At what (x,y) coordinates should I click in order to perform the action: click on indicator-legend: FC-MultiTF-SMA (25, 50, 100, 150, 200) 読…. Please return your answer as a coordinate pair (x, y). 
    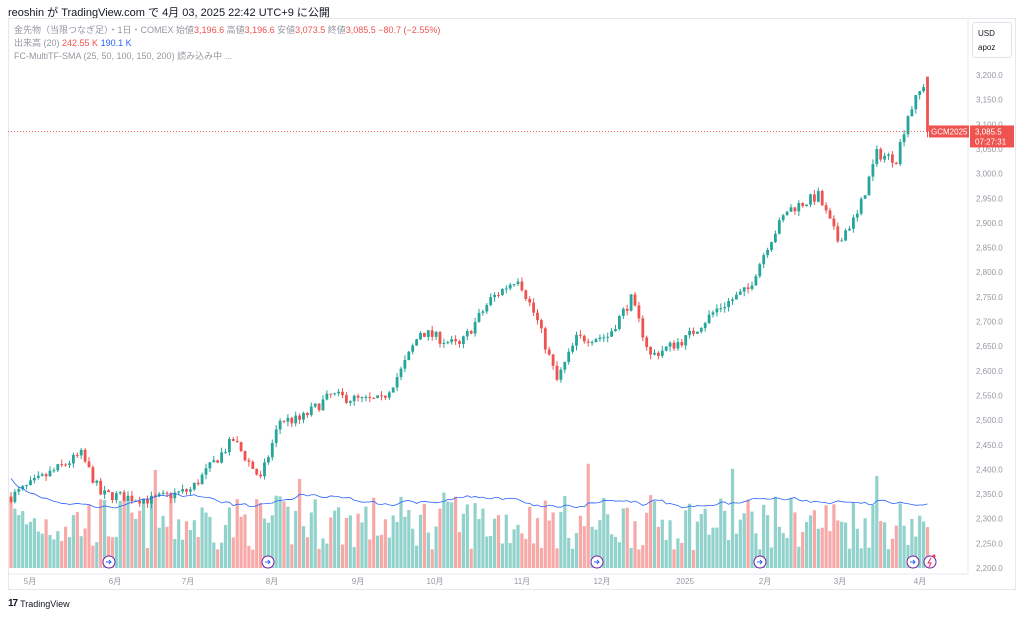
    Looking at the image, I should click on (123, 56).